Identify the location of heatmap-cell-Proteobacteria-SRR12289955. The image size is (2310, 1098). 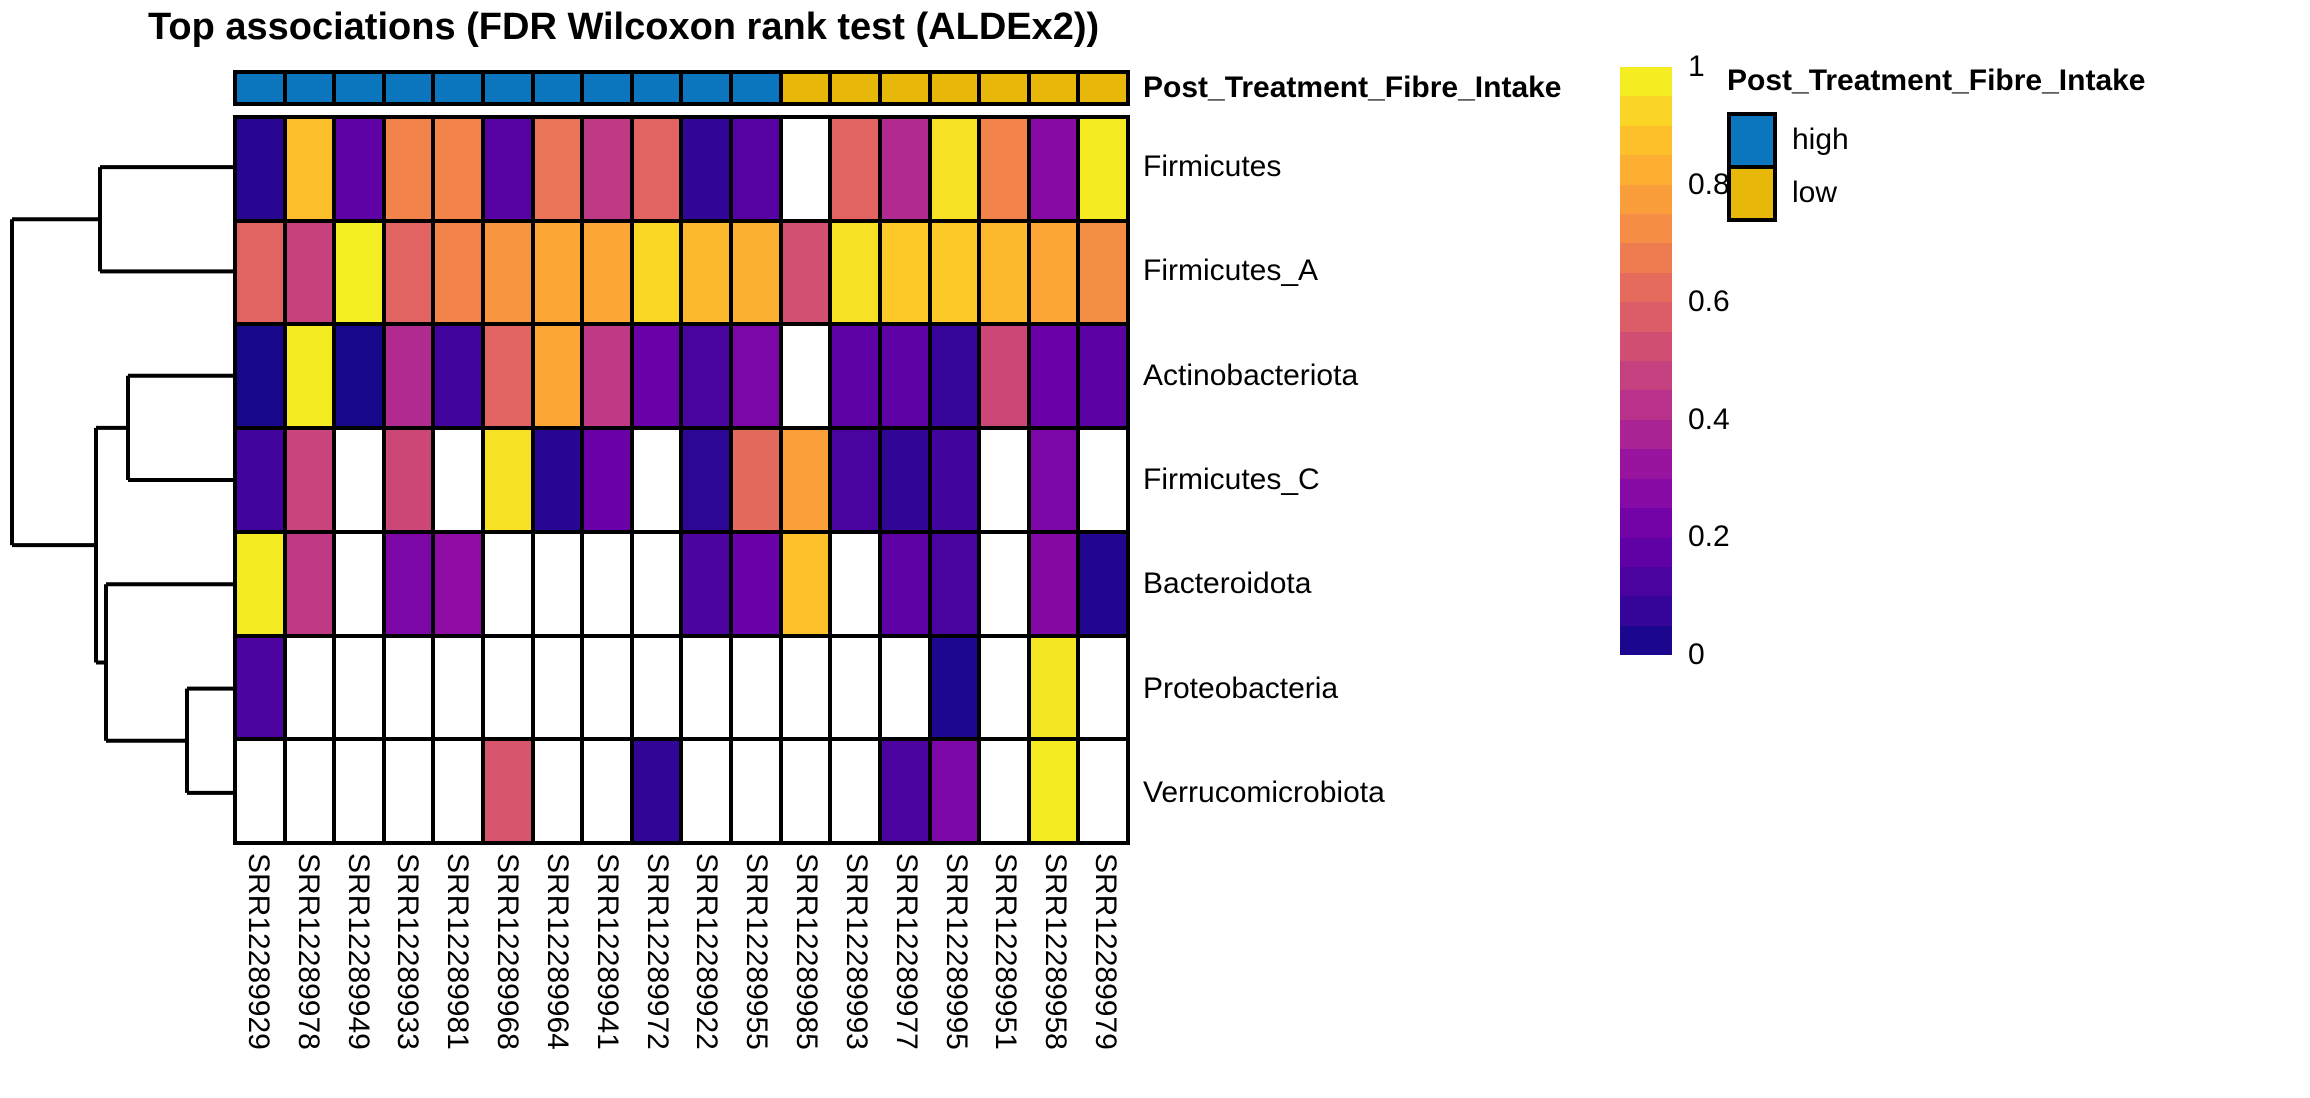
(756, 687).